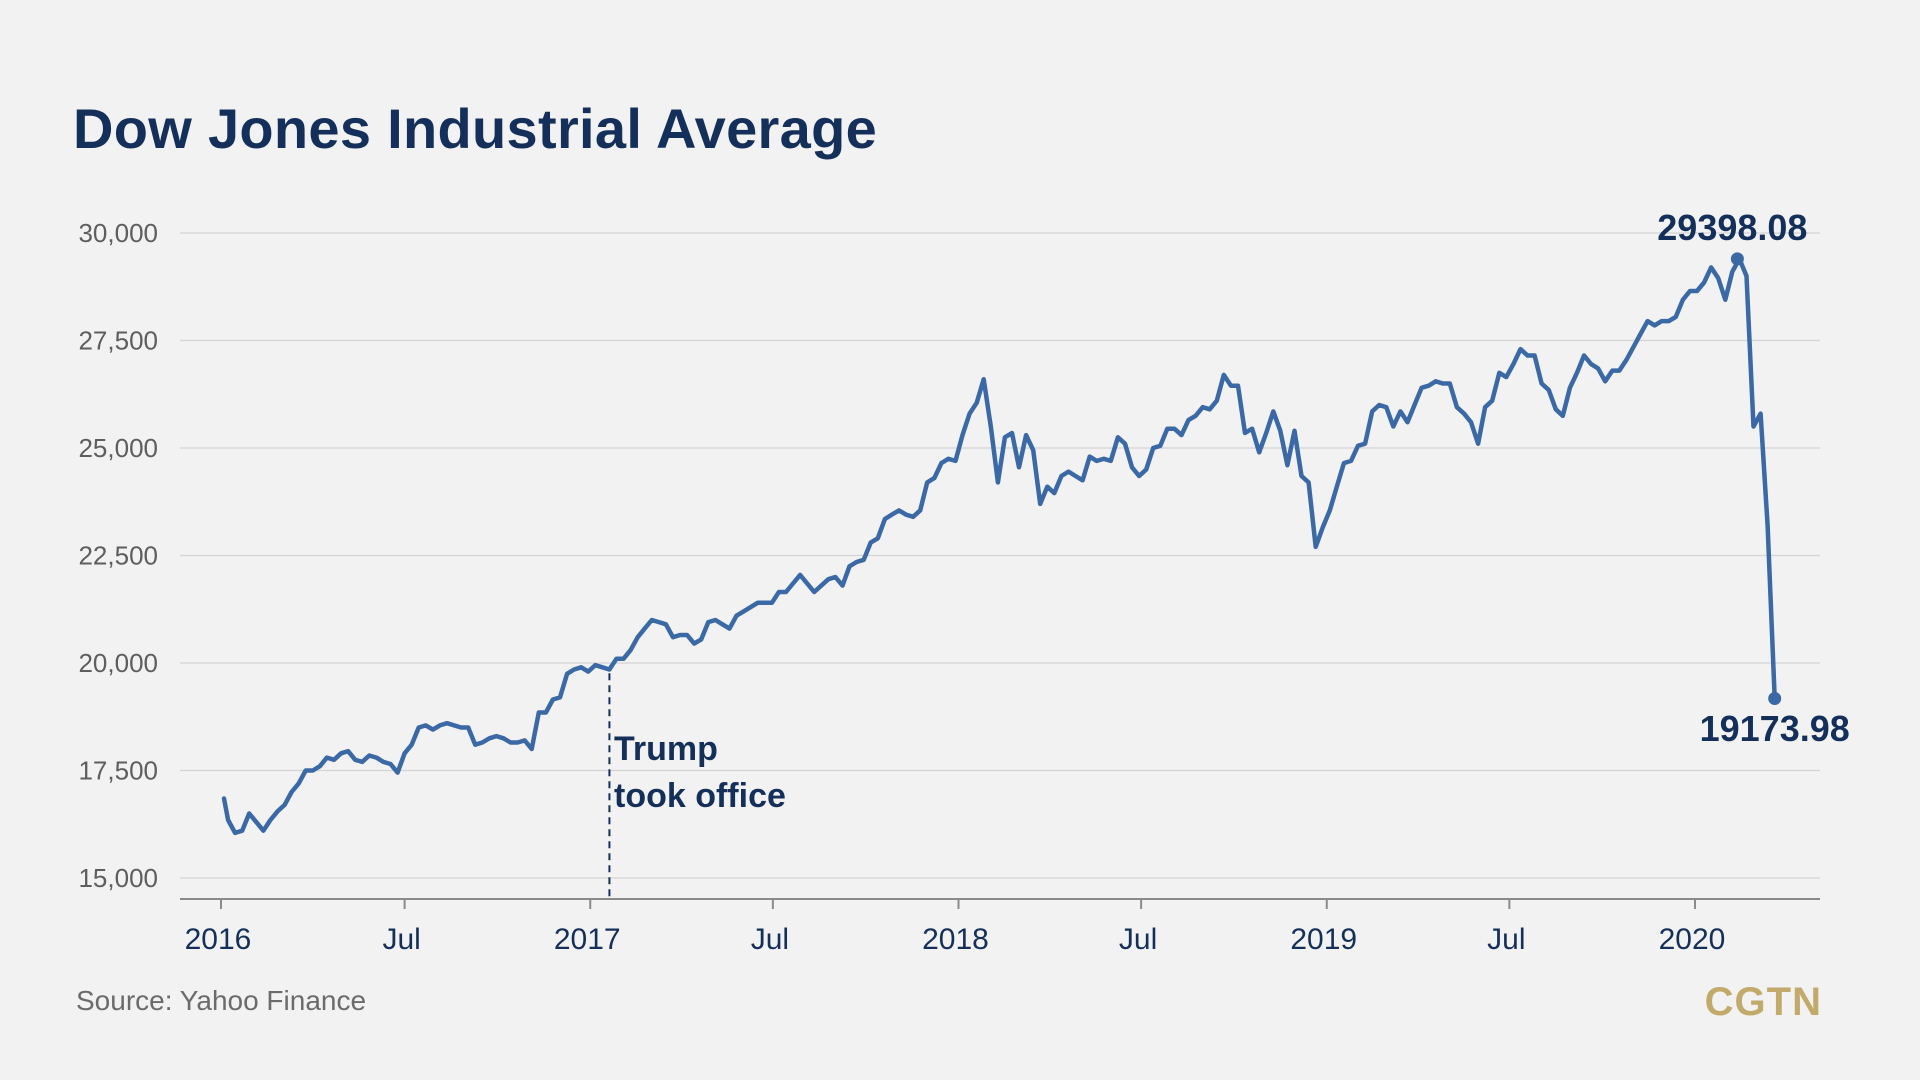 This screenshot has width=1920, height=1080. Describe the element at coordinates (118, 233) in the screenshot. I see `y-tick-label: 30,000` at that location.